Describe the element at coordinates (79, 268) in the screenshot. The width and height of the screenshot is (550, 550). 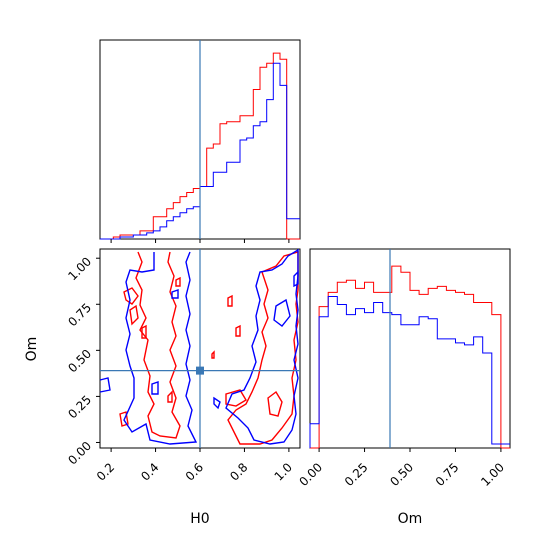
I see `contour-y-tick-label-4: 1.00` at that location.